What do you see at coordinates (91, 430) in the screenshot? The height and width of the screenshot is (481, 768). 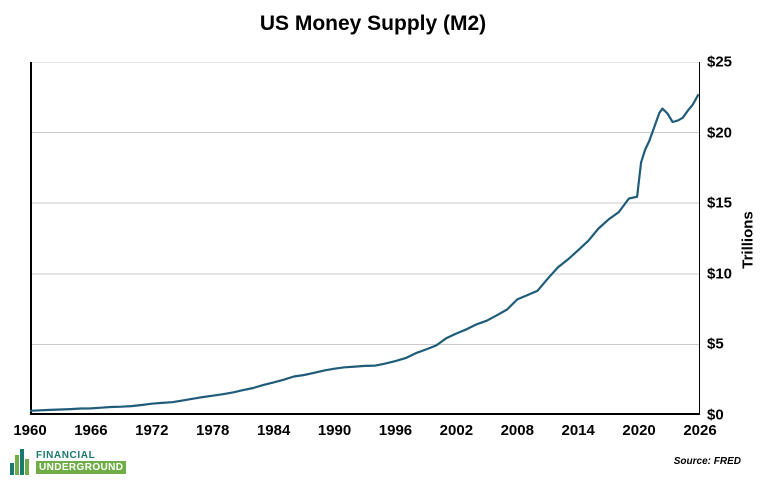 I see `x-tick-label: 1966` at bounding box center [91, 430].